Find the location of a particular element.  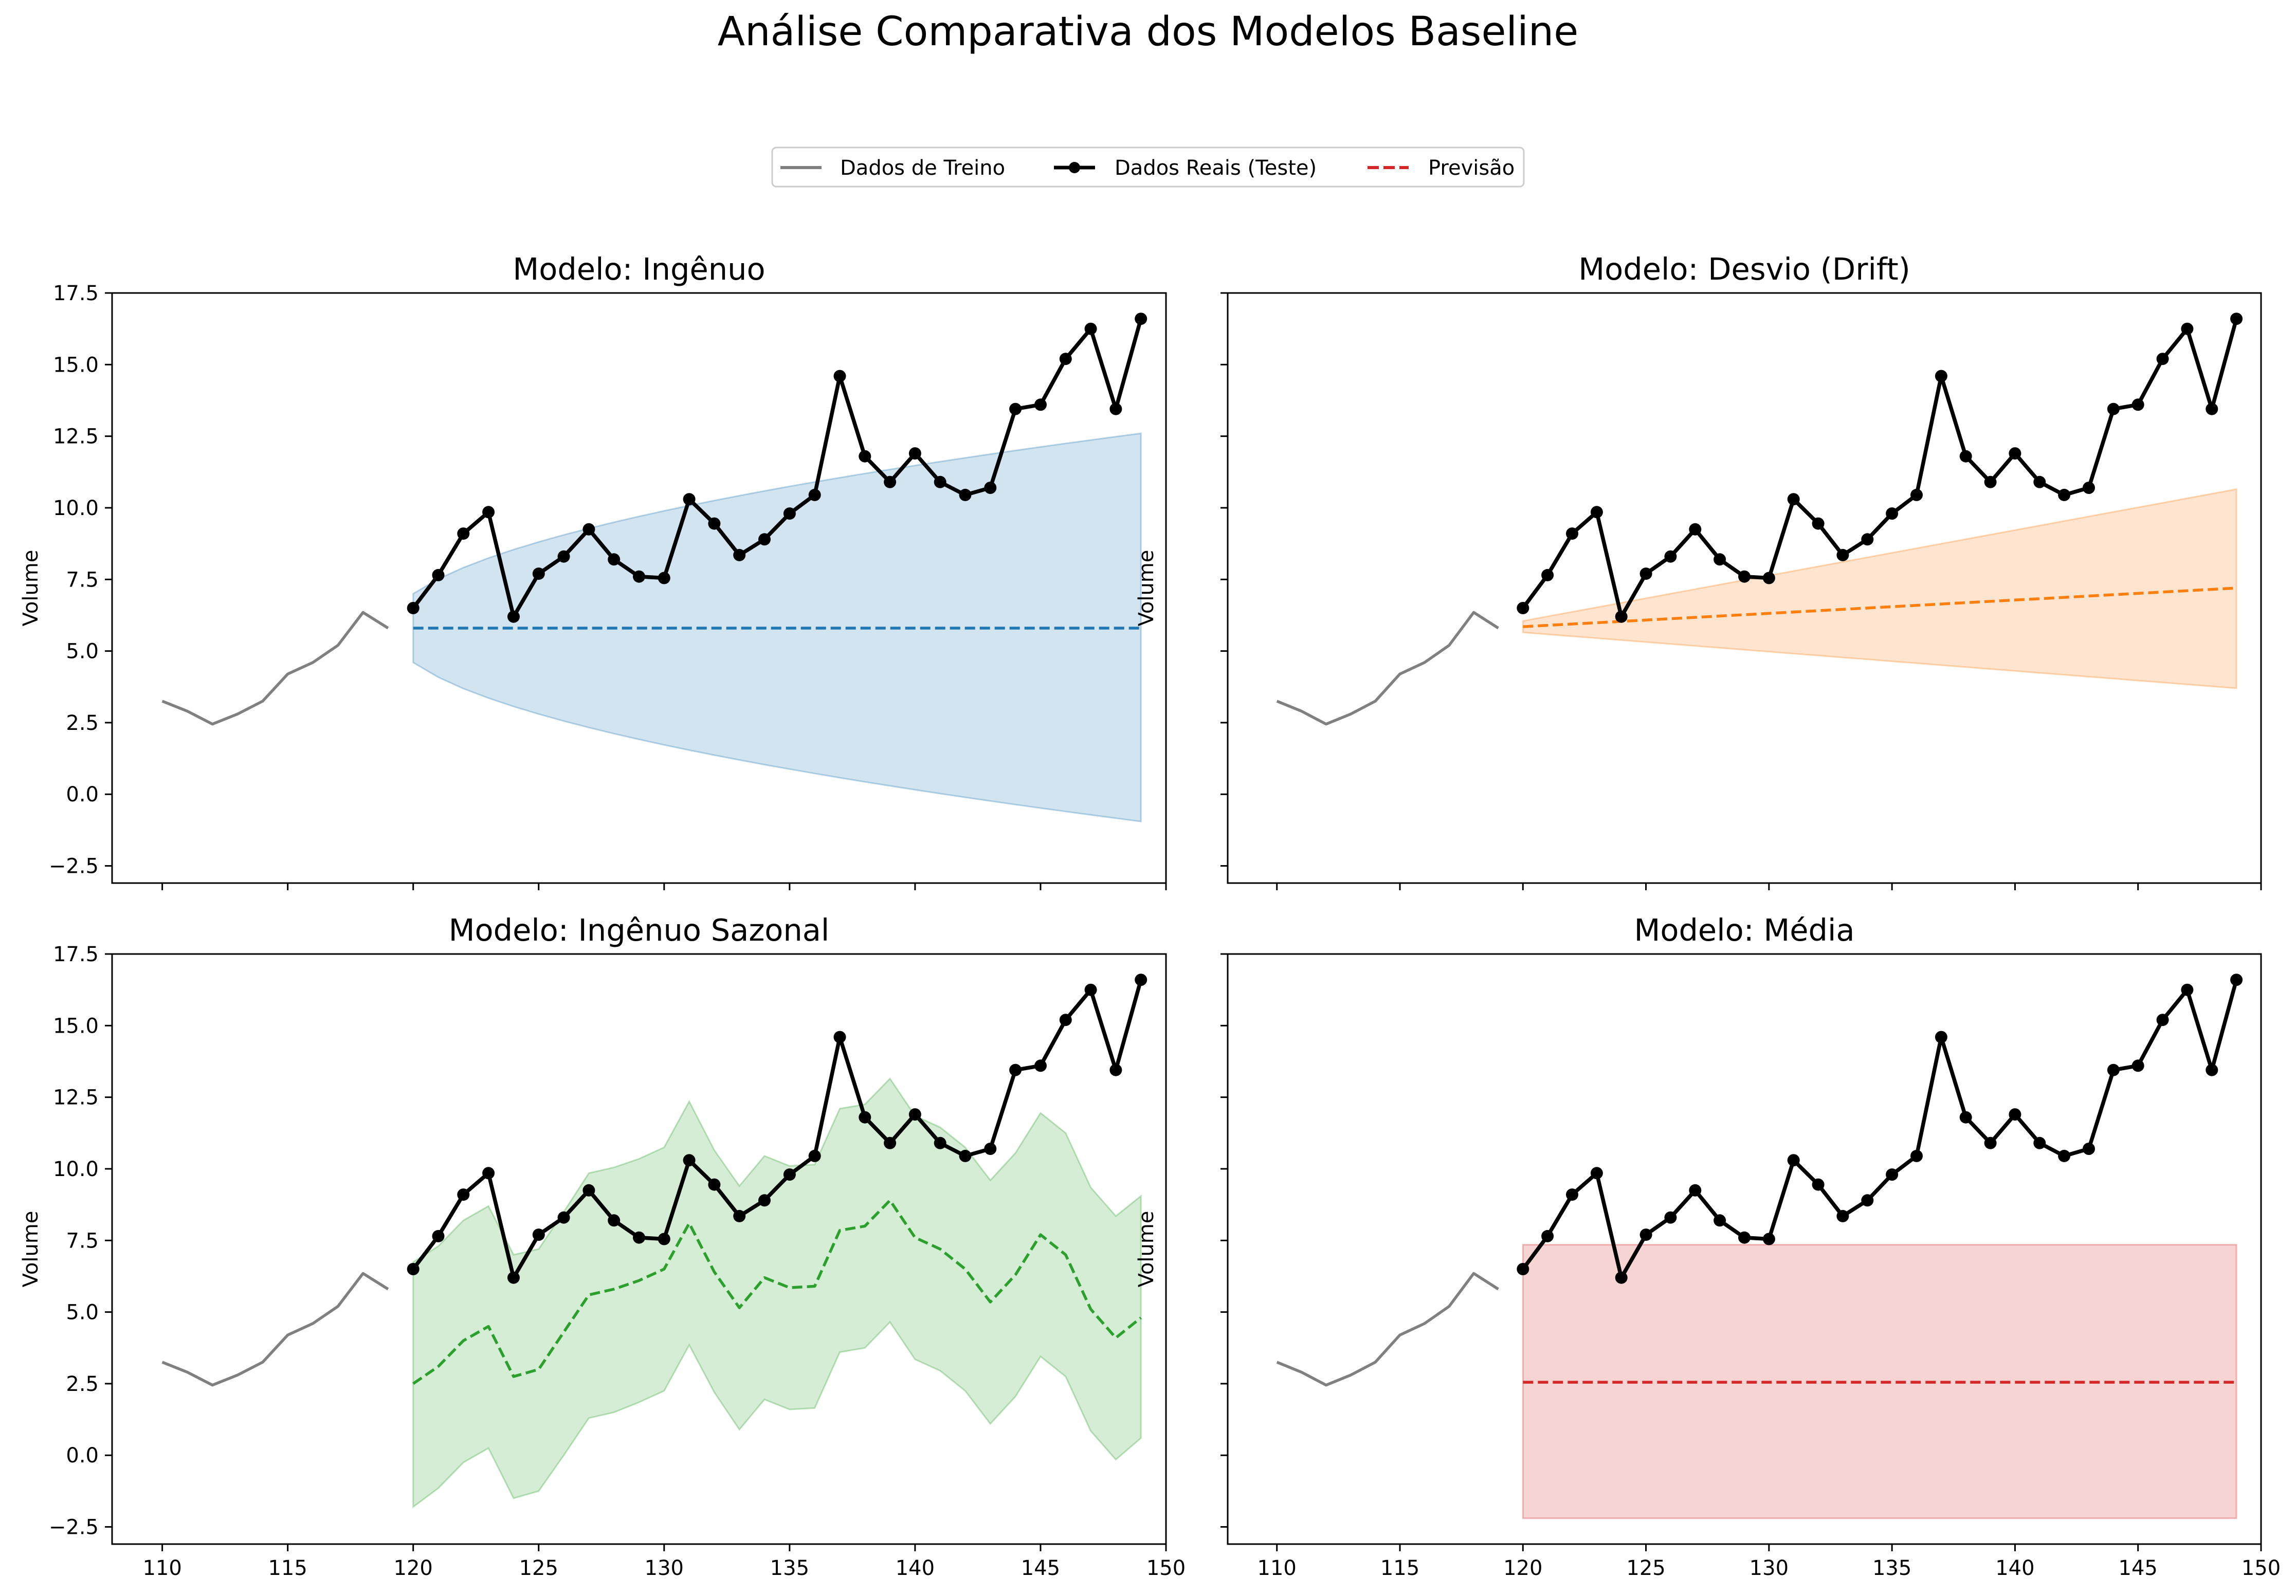

x-tick-label: 125 is located at coordinates (538, 1568).